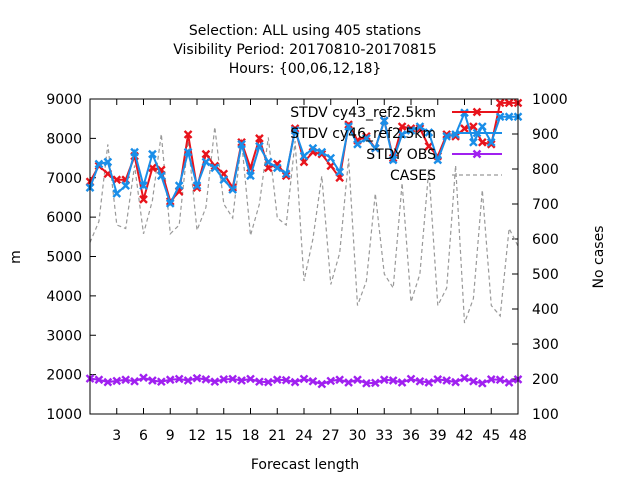  I want to click on y-tick-label: 5000, so click(64, 258).